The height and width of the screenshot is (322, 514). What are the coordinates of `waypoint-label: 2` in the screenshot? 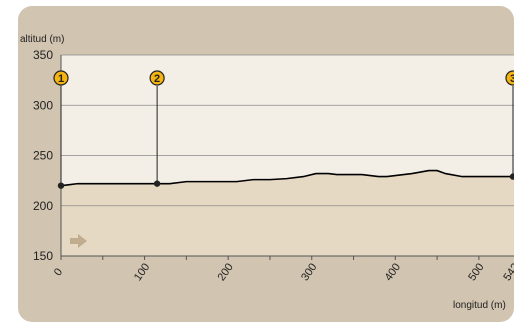 It's located at (157, 79).